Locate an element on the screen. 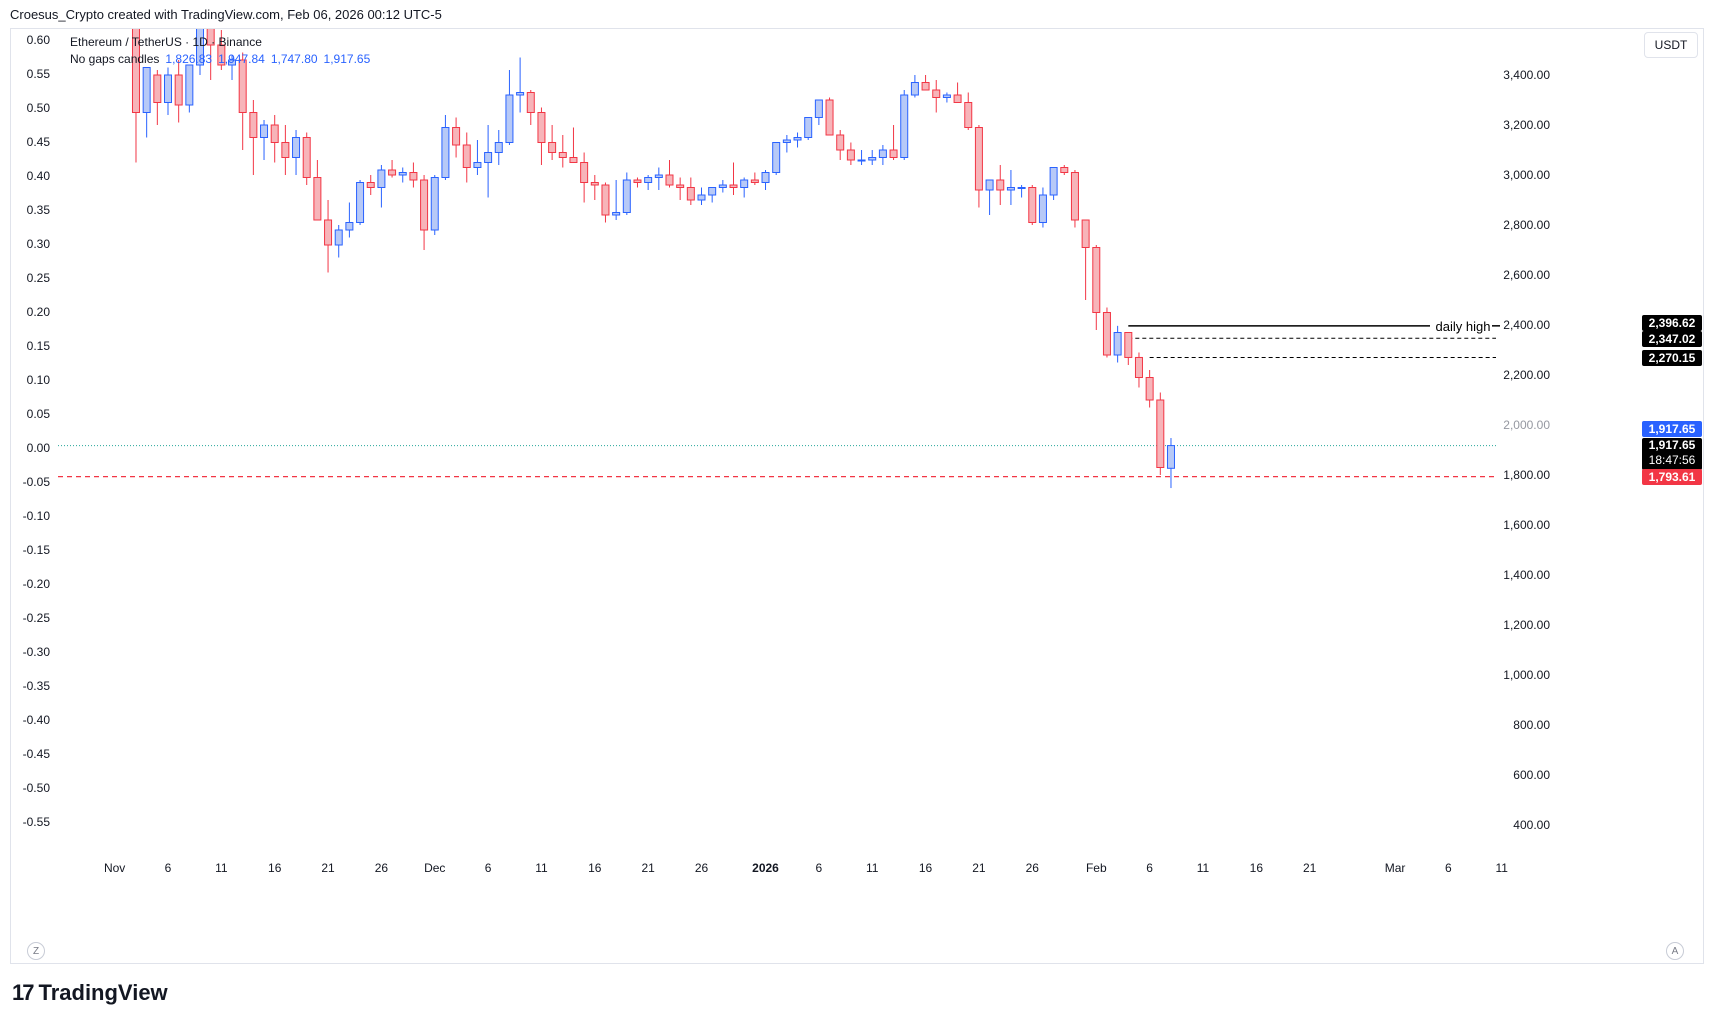  left-axis-tick: 0.05 is located at coordinates (39, 414).